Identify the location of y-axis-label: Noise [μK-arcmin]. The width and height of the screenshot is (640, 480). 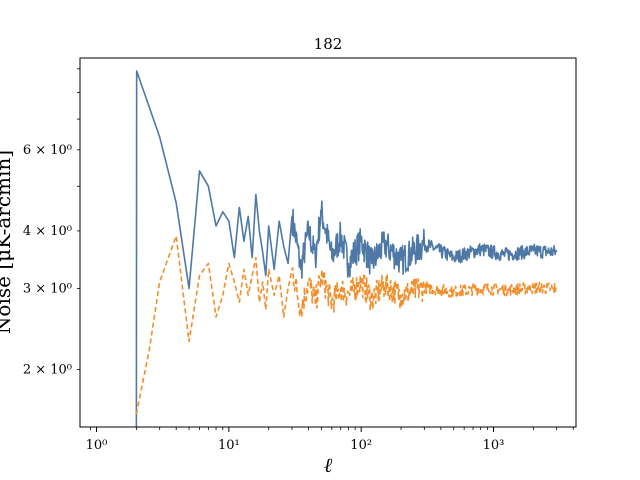
(7, 242).